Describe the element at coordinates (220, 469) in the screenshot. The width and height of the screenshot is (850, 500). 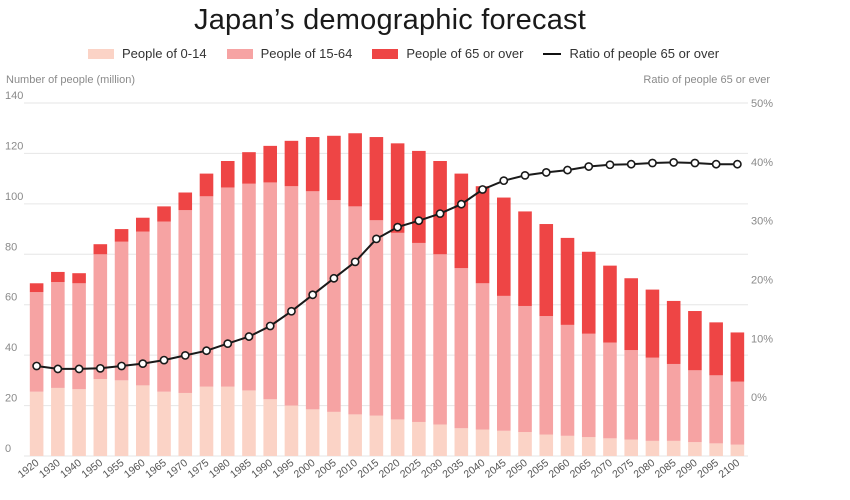
I see `x-tick-label: 1980` at that location.